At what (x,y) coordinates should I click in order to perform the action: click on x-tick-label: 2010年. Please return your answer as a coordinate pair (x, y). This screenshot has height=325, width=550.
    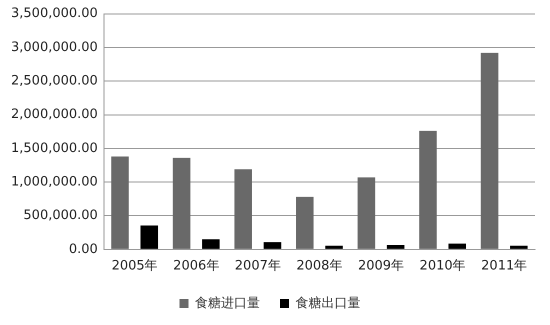
    Looking at the image, I should click on (443, 266).